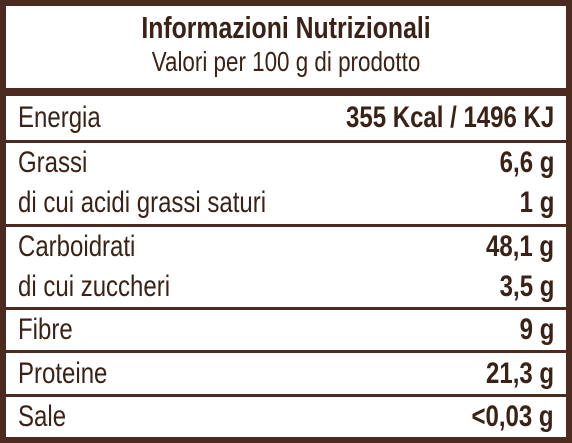  What do you see at coordinates (536, 330) in the screenshot?
I see `nutrient-value: 9 g` at bounding box center [536, 330].